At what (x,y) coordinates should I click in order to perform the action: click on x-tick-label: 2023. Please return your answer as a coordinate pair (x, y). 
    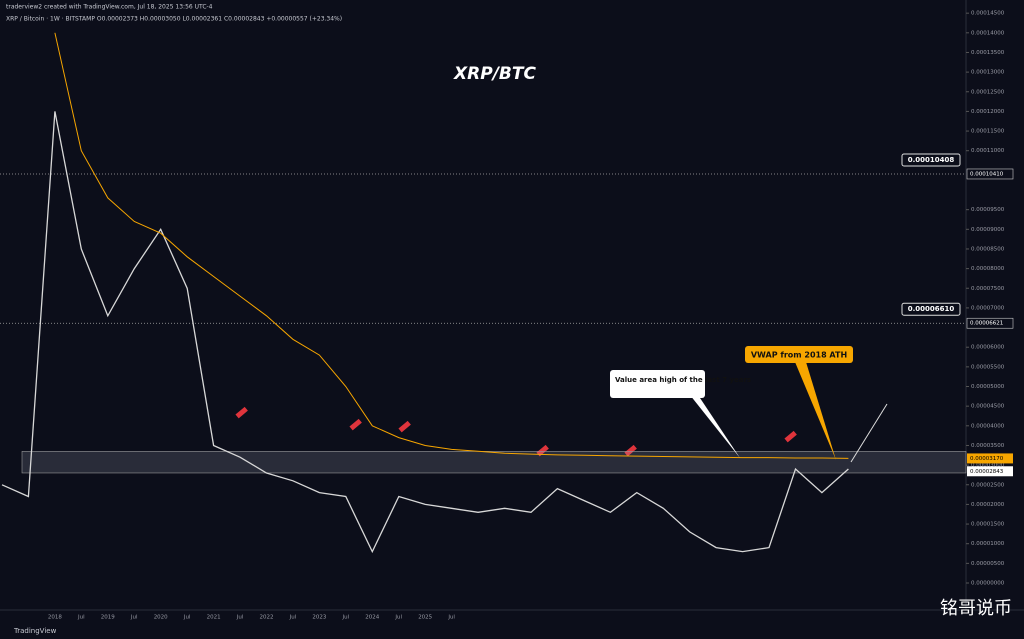
    Looking at the image, I should click on (319, 618).